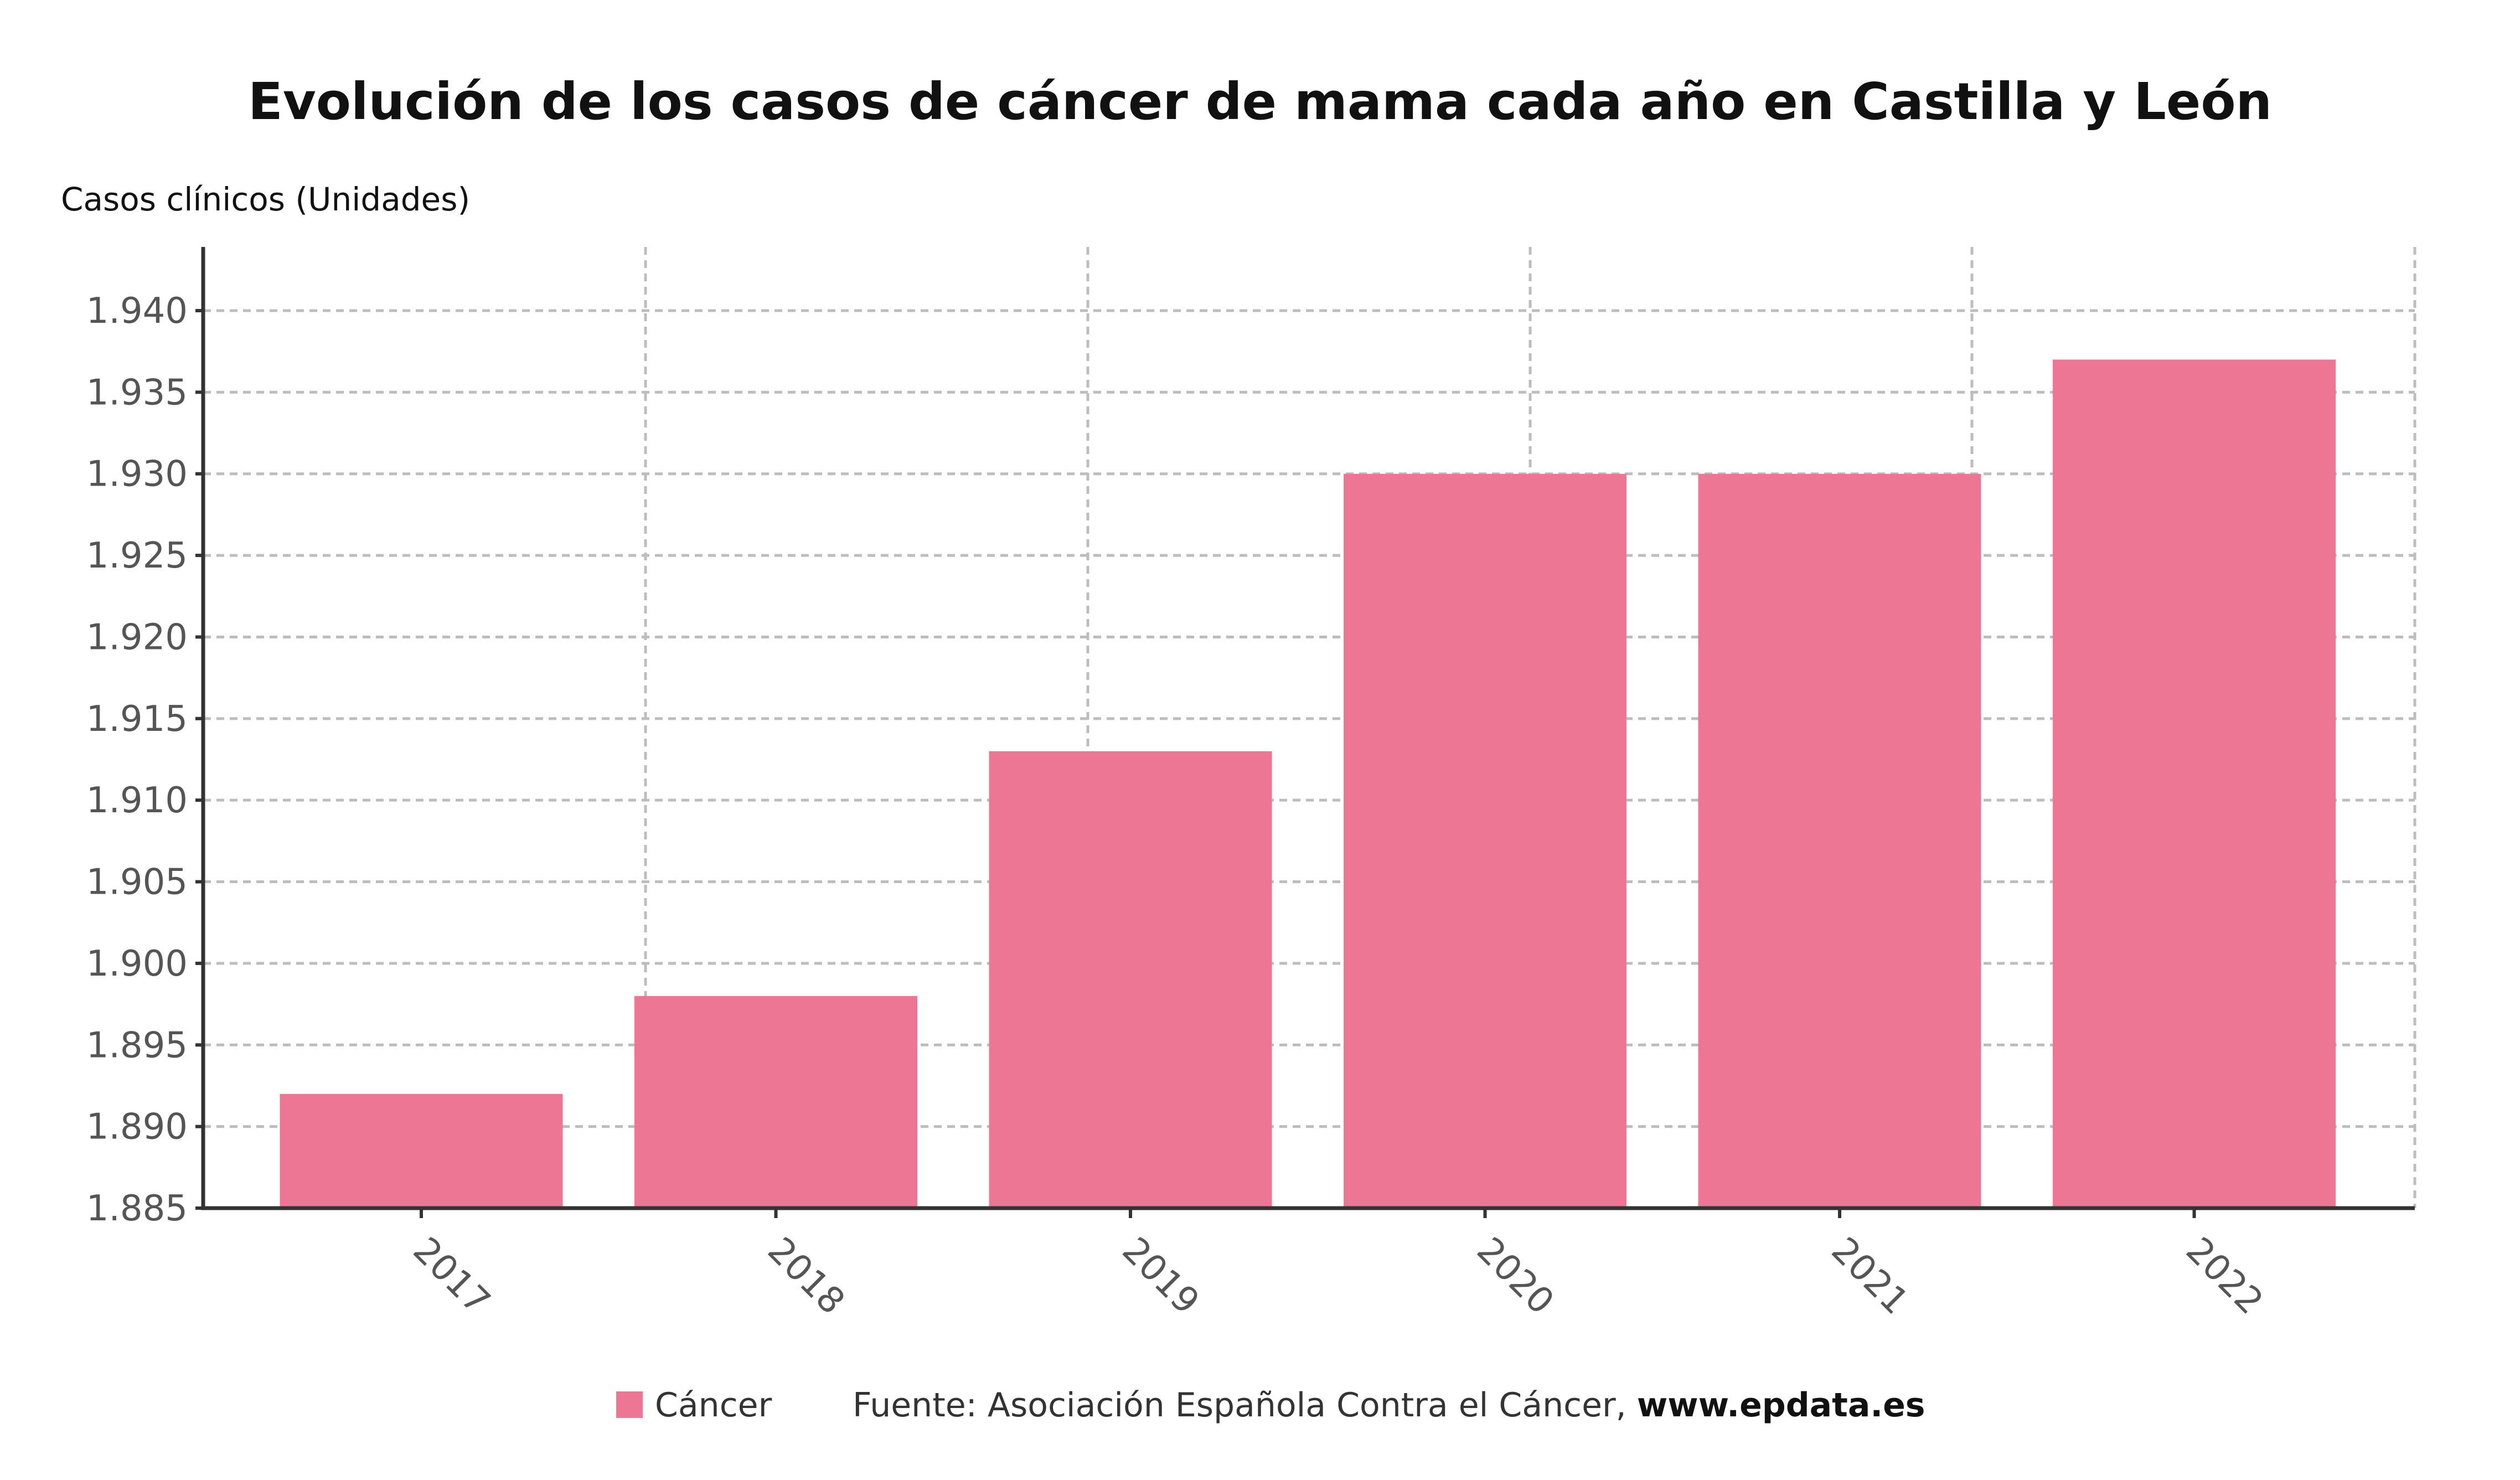  Describe the element at coordinates (1781, 1405) in the screenshot. I see `source-url: www.epdata.es` at that location.